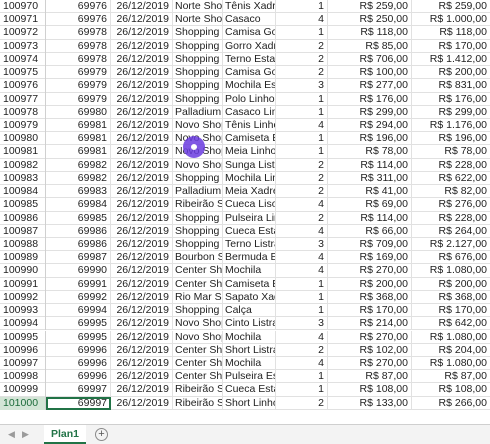 This screenshot has height=444, width=490. What do you see at coordinates (23, 46) in the screenshot?
I see `row-number: 100973` at bounding box center [23, 46].